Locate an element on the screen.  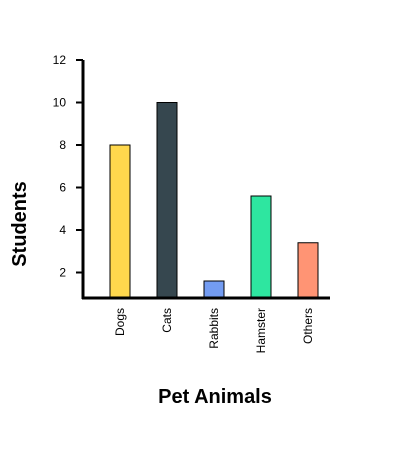
y-tick-label: 12 is located at coordinates (60, 60).